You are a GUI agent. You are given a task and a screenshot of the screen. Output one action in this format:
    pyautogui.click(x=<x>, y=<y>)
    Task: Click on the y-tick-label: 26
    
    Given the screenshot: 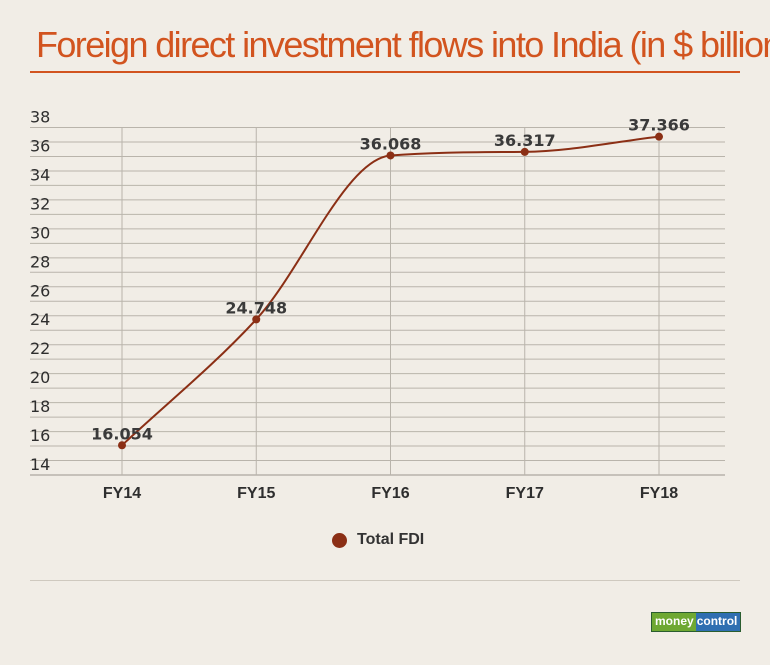 What is the action you would take?
    pyautogui.click(x=40, y=290)
    